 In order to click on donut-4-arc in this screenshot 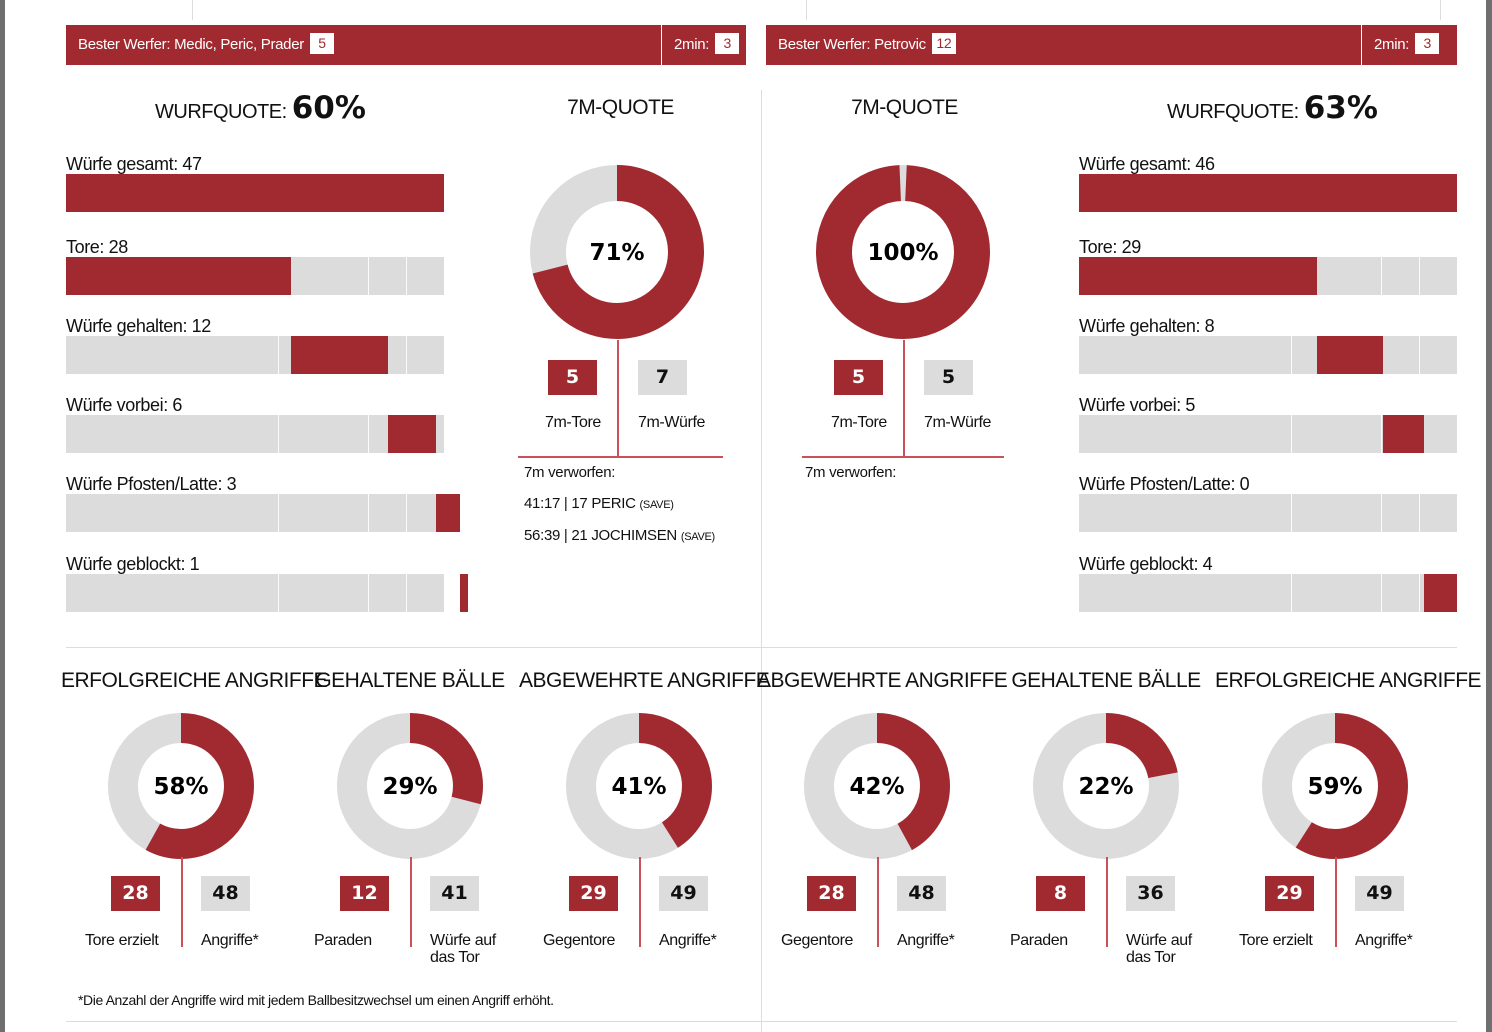, I will do `click(1106, 786)`.